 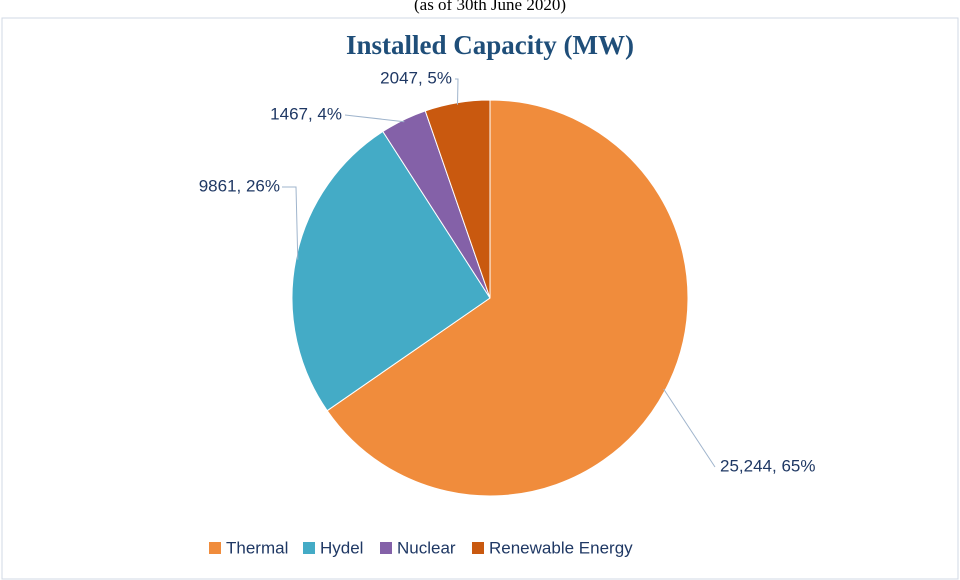 What do you see at coordinates (490, 45) in the screenshot?
I see `chart-title: Installed Capacity (MW)` at bounding box center [490, 45].